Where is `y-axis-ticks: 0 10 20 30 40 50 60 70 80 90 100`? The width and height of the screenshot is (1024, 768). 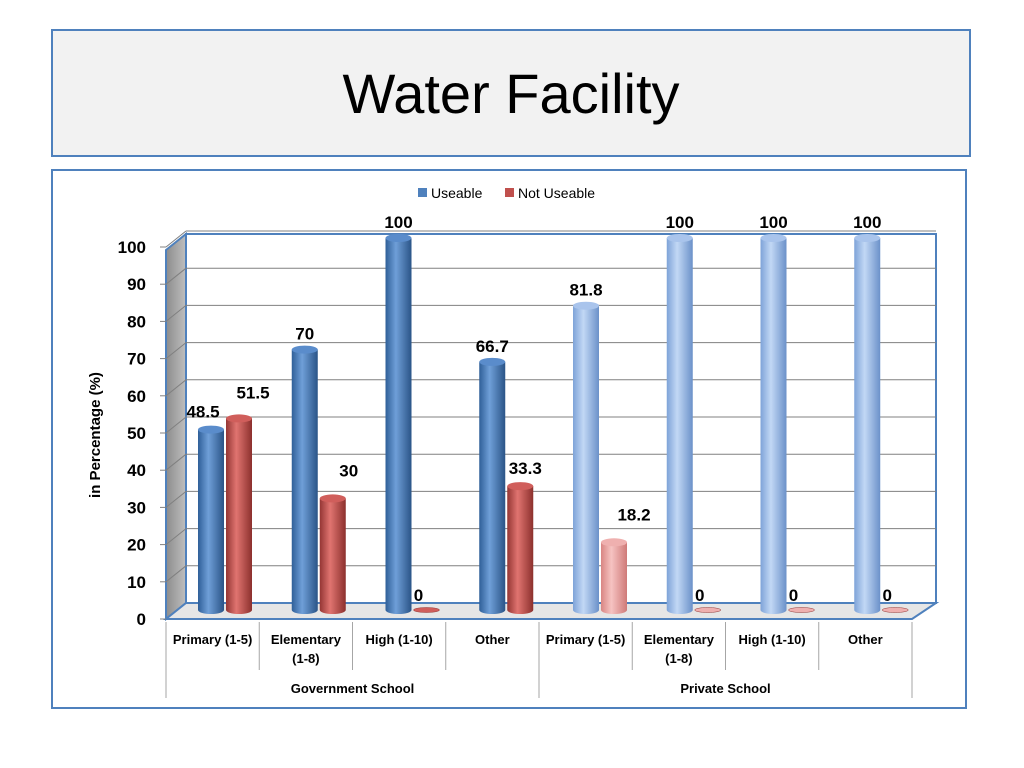 y-axis-ticks: 0 10 20 30 40 50 60 70 80 90 100 is located at coordinates (142, 433).